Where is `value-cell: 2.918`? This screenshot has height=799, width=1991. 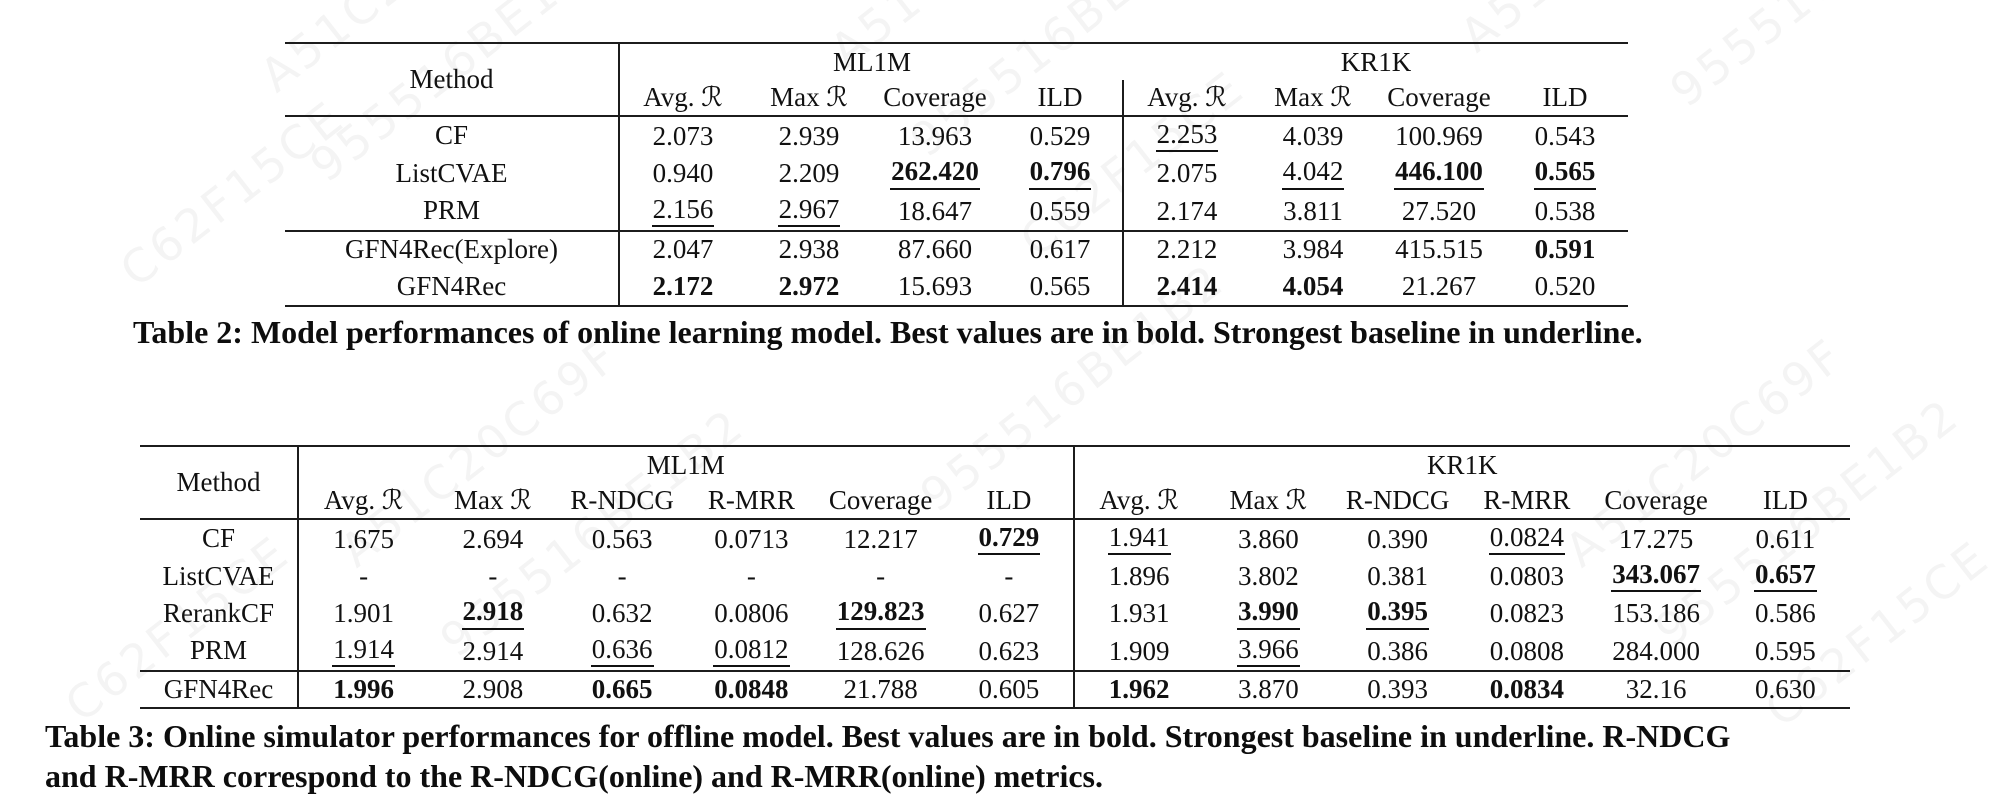
value-cell: 2.918 is located at coordinates (492, 613).